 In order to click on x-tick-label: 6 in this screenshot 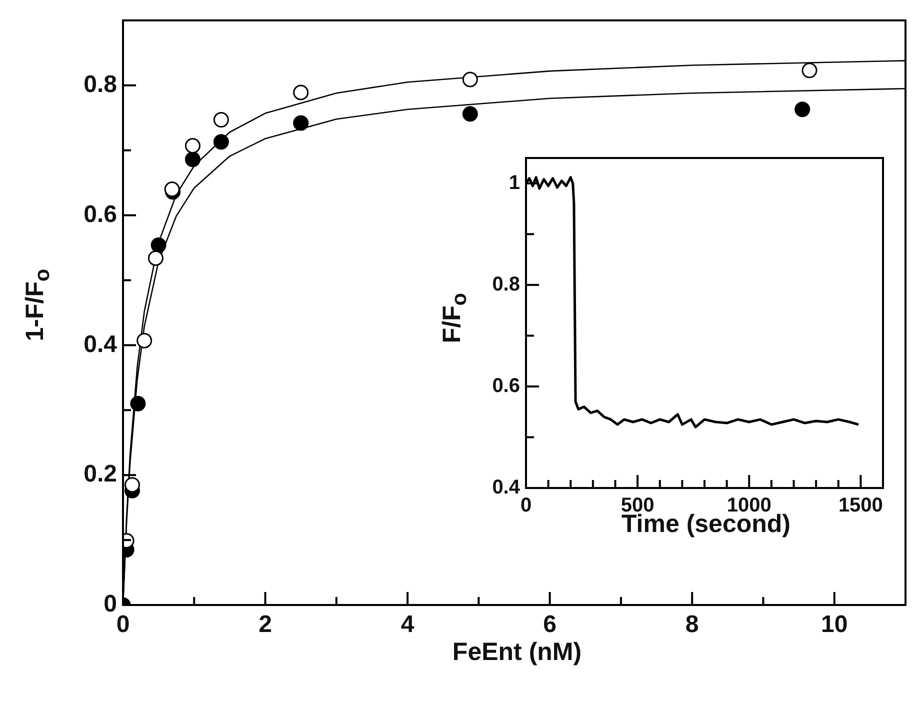, I will do `click(549, 624)`.